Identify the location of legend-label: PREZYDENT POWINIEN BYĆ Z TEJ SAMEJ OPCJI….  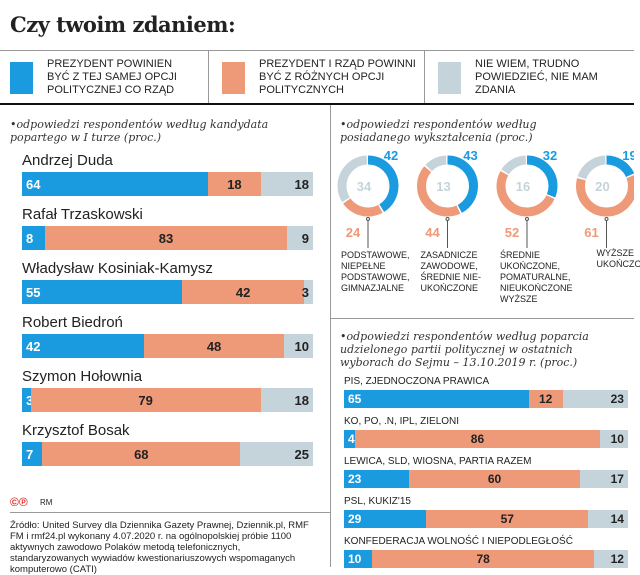
(122, 77).